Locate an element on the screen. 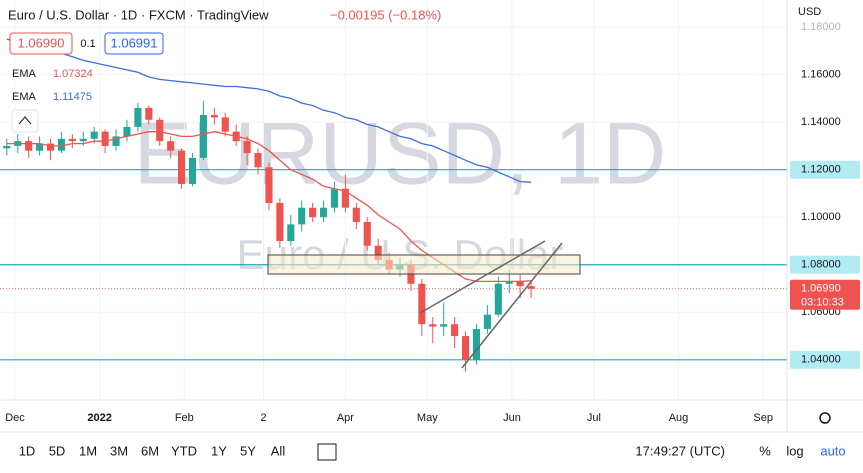 The width and height of the screenshot is (863, 473). bid-box is located at coordinates (41, 43).